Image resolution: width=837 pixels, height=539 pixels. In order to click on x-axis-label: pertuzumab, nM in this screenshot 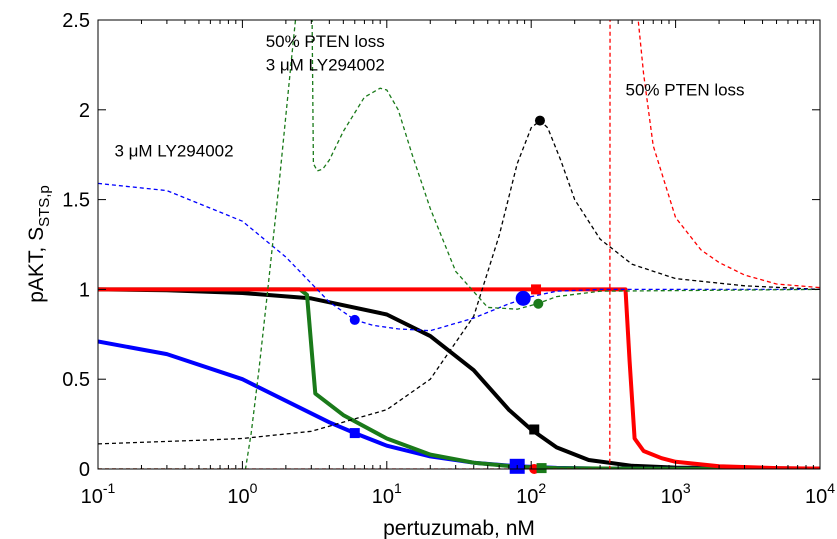, I will do `click(459, 528)`.